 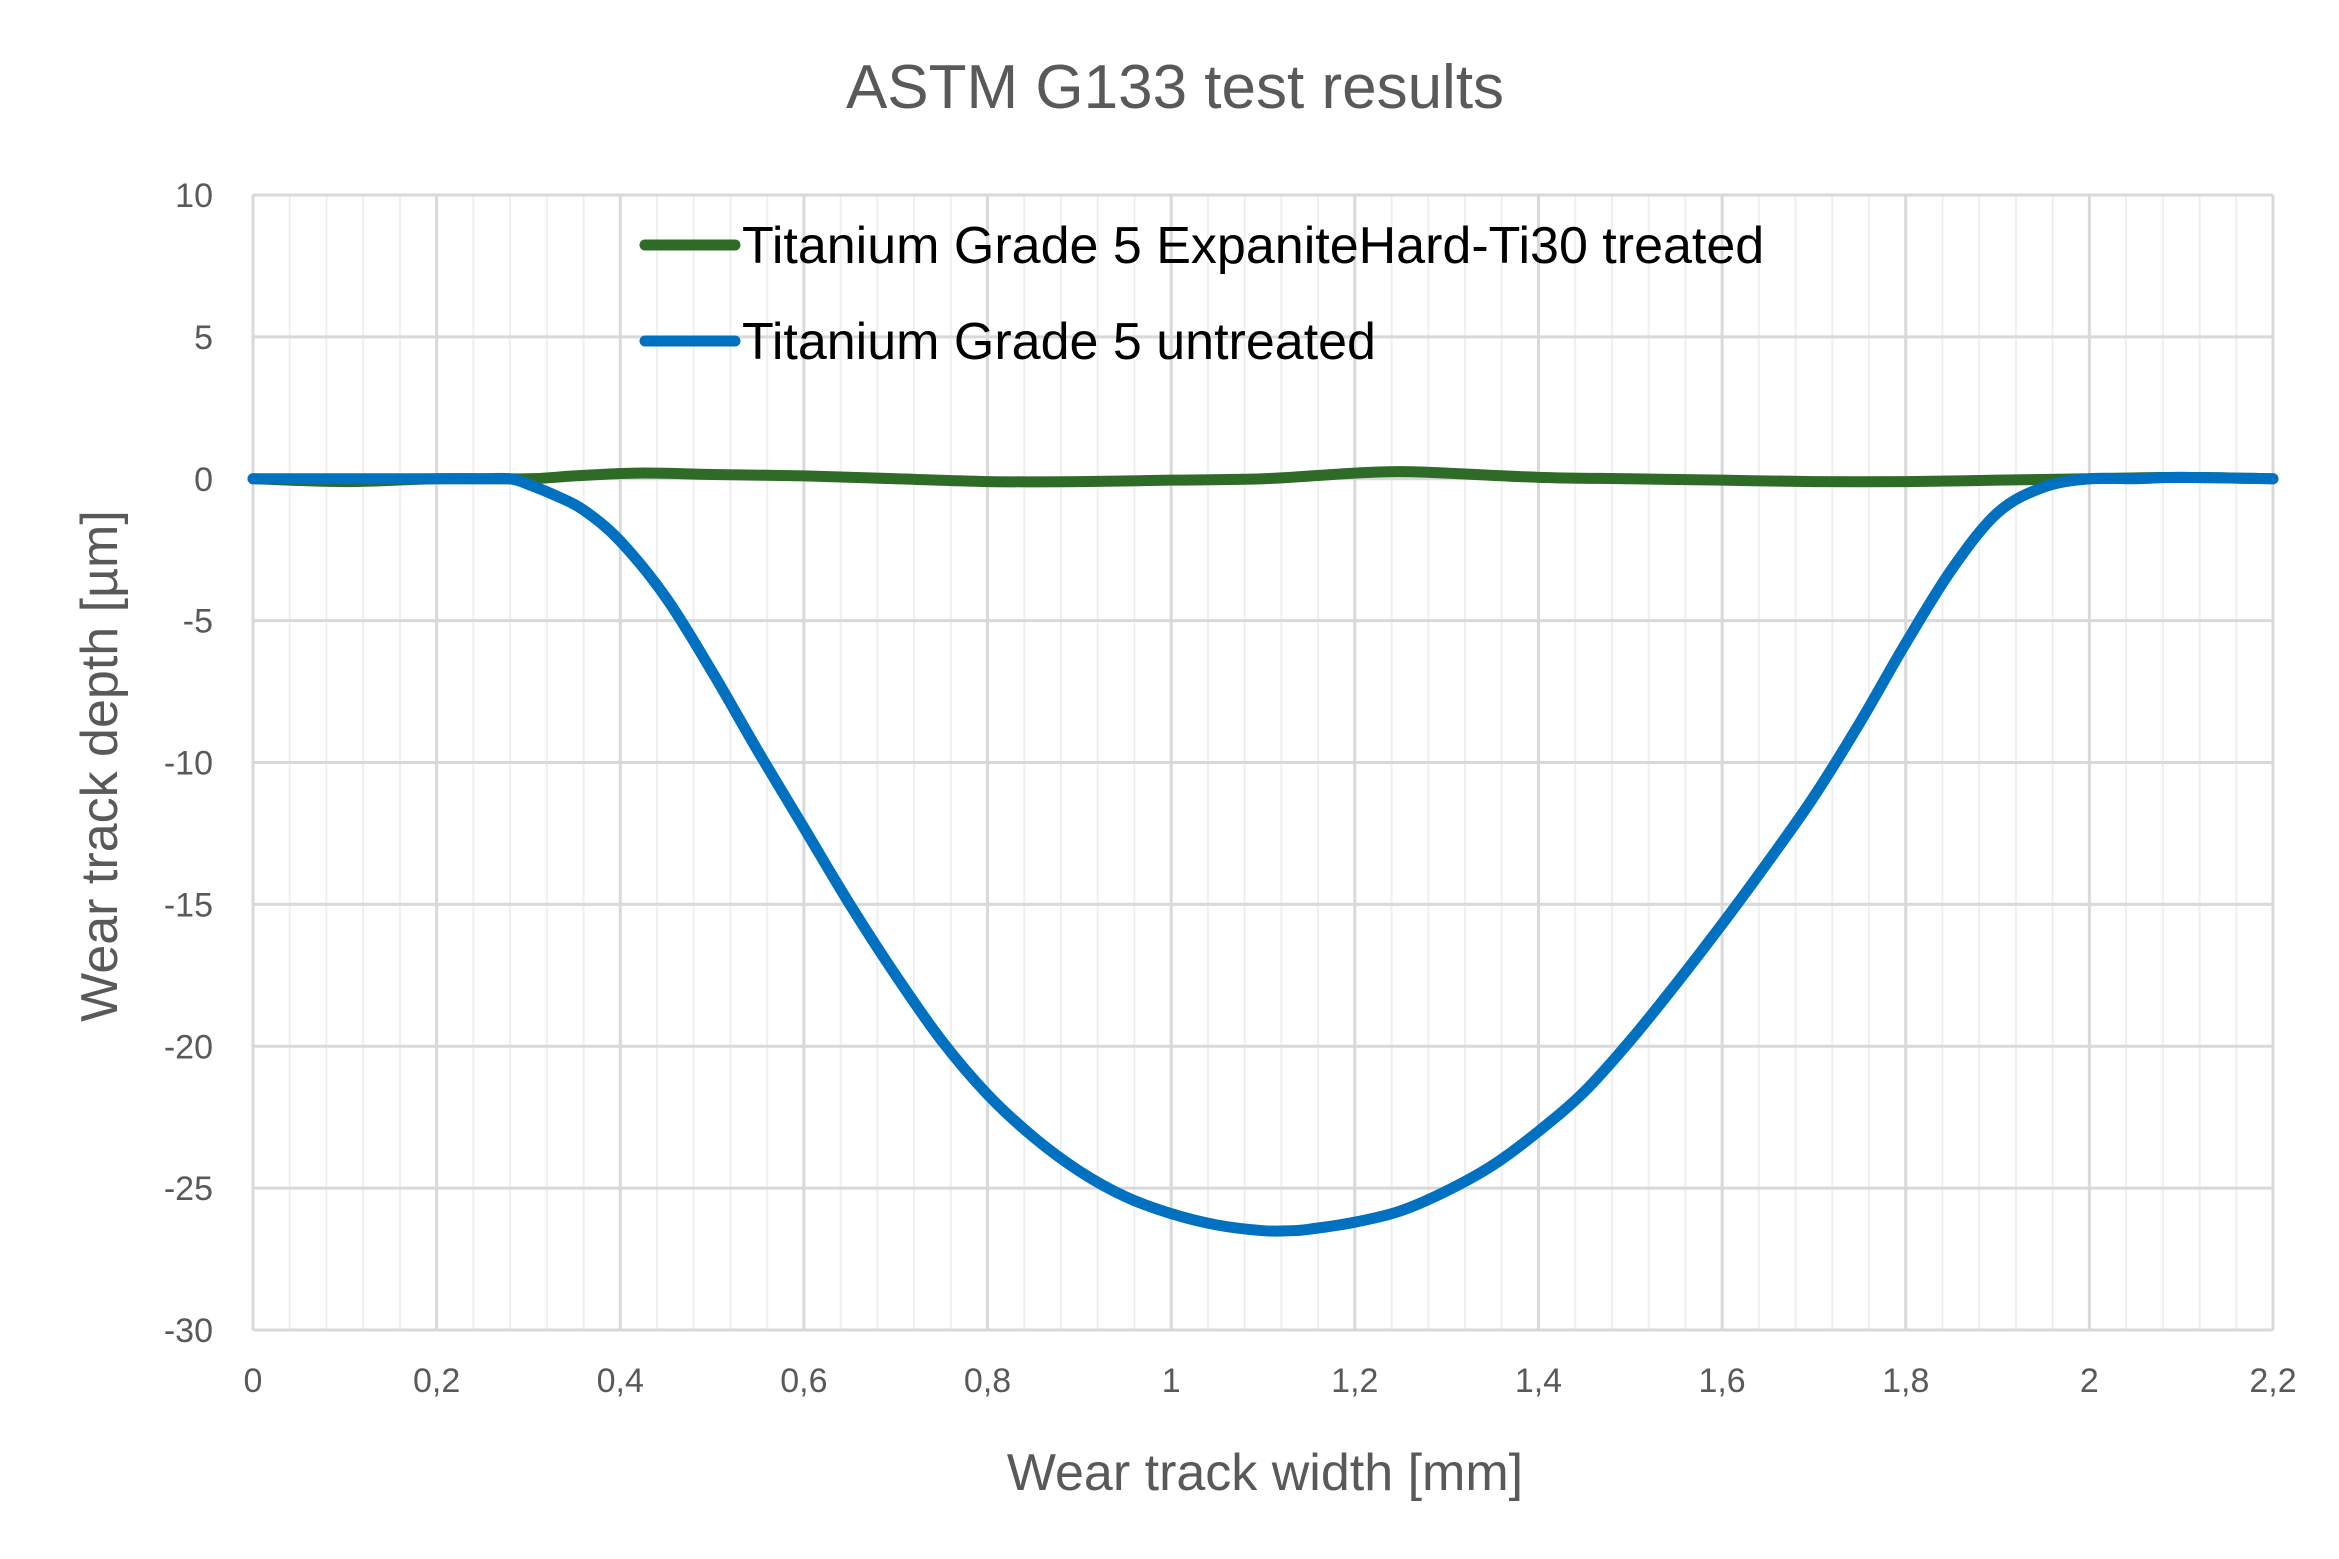 What do you see at coordinates (188, 1189) in the screenshot?
I see `y-tick-label: -25` at bounding box center [188, 1189].